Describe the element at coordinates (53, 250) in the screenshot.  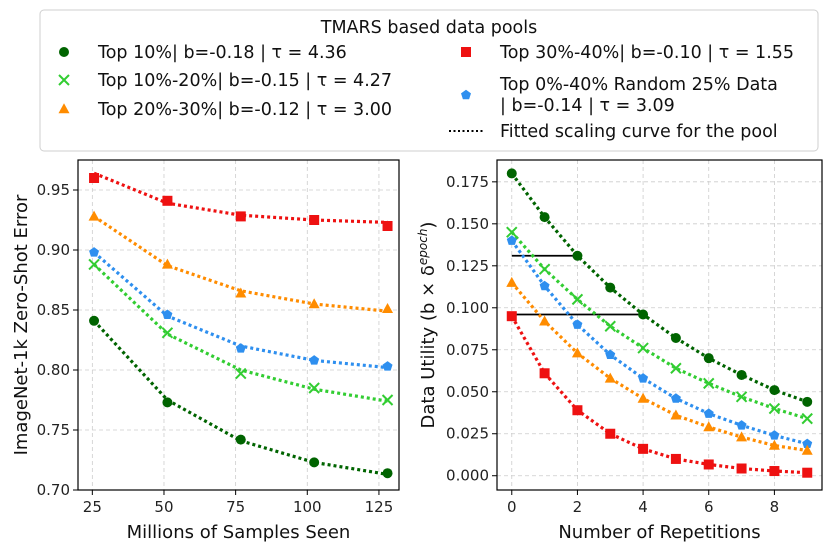
I see `left-y-tick-label: 0.90` at that location.